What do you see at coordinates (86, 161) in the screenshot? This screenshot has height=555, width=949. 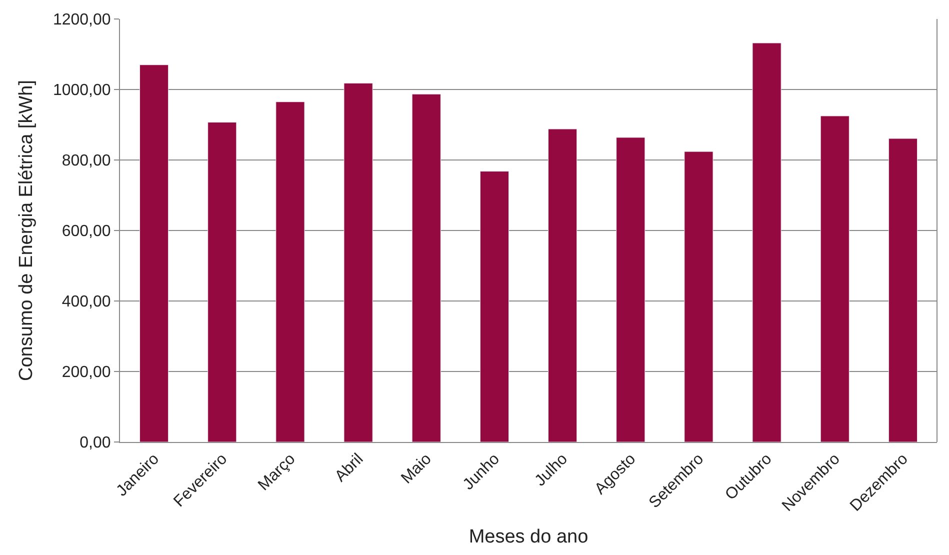 I see `y-tick-label: 800,00` at bounding box center [86, 161].